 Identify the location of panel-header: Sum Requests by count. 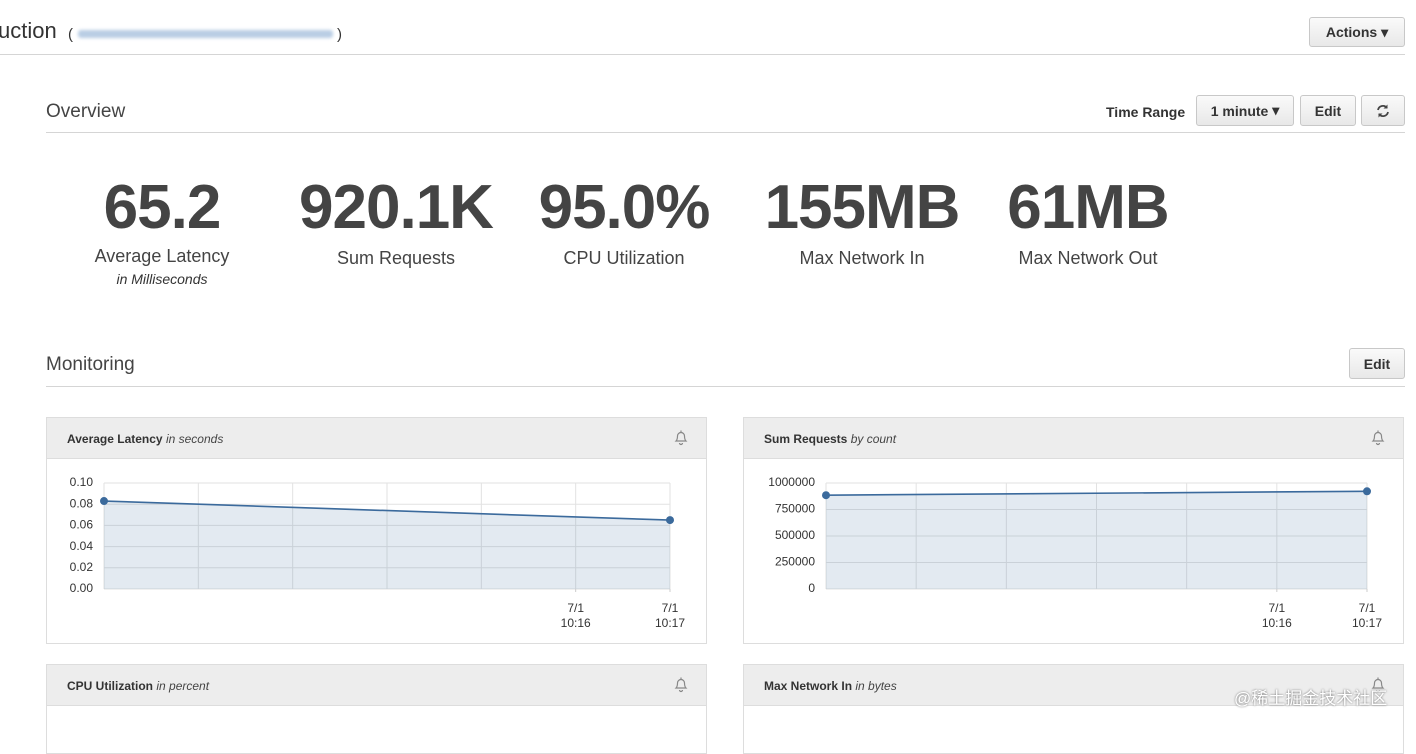
(1073, 438).